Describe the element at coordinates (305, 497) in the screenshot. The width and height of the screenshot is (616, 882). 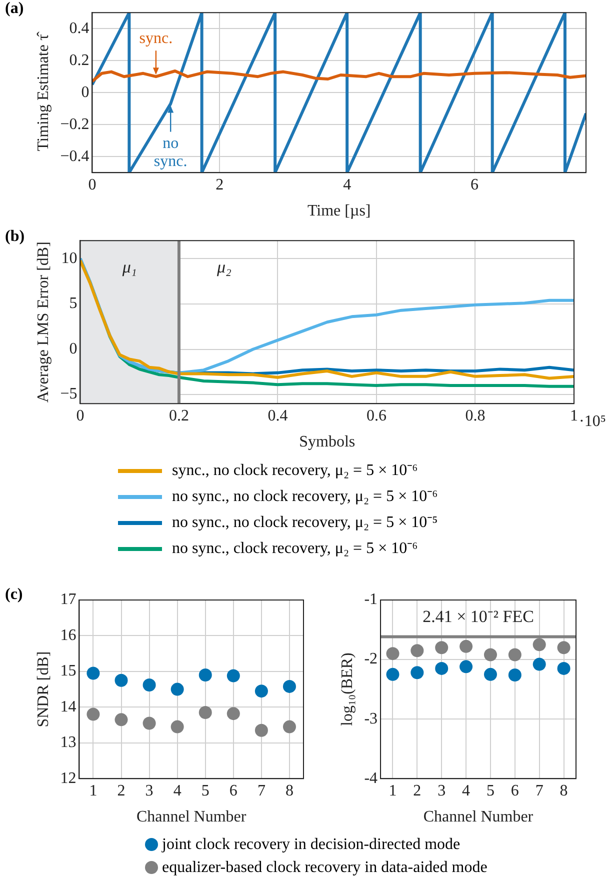
I see `legend-label: no sync., no clock recovery, μ₂ = 5 × 10⁻⁶` at that location.